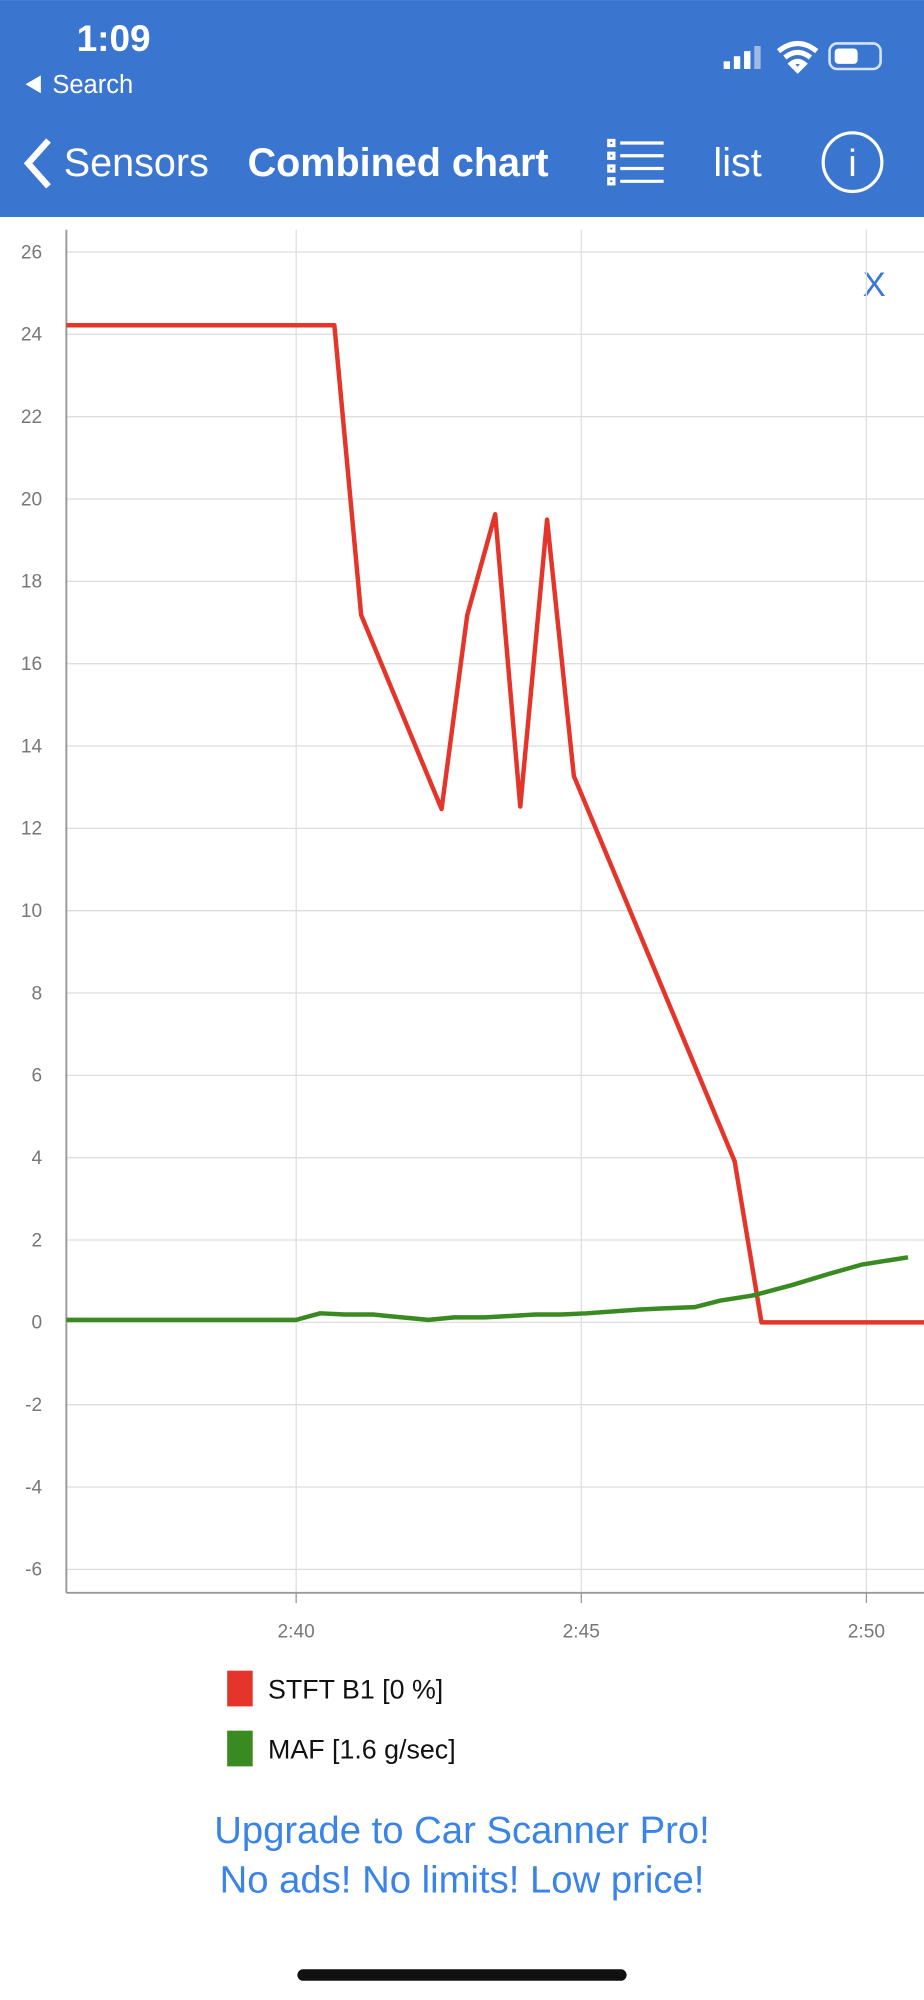 Image resolution: width=924 pixels, height=2000 pixels. Describe the element at coordinates (92, 85) in the screenshot. I see `back-app: Search` at that location.